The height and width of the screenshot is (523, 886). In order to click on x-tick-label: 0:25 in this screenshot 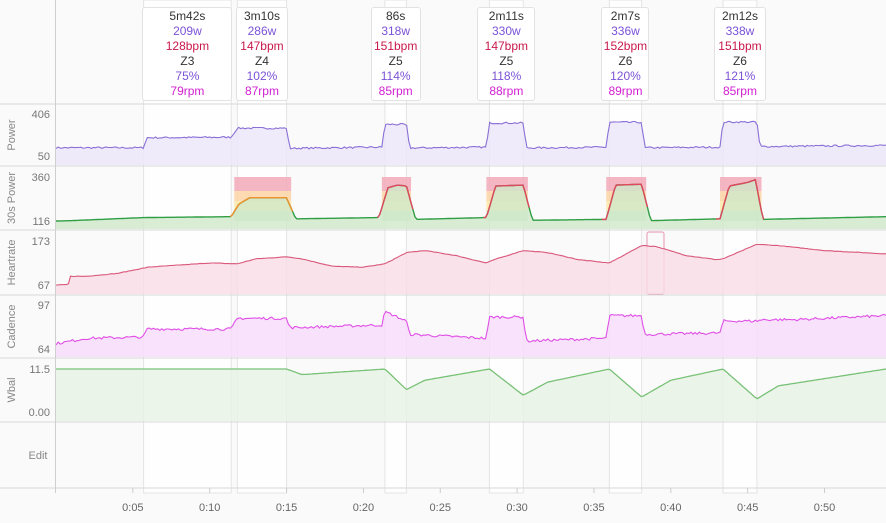, I will do `click(440, 508)`.